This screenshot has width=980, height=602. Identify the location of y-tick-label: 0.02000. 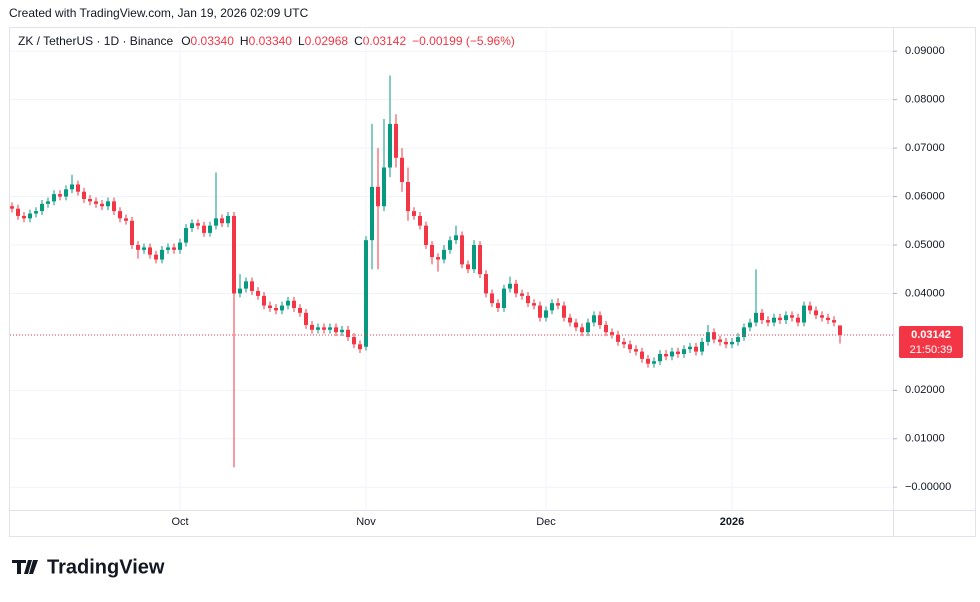
(925, 390).